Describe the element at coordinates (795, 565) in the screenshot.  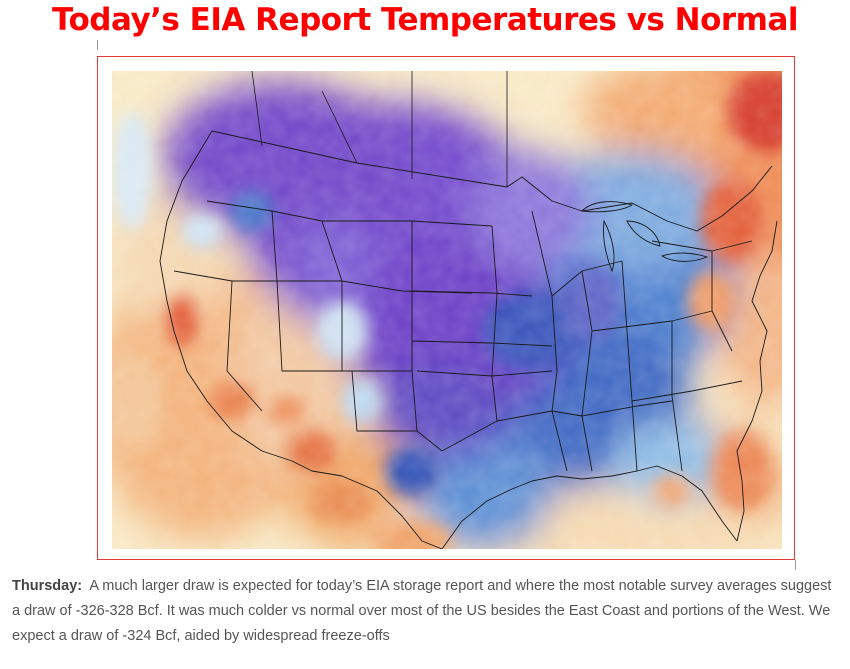
I see `frame-corner-mark-bottom` at that location.